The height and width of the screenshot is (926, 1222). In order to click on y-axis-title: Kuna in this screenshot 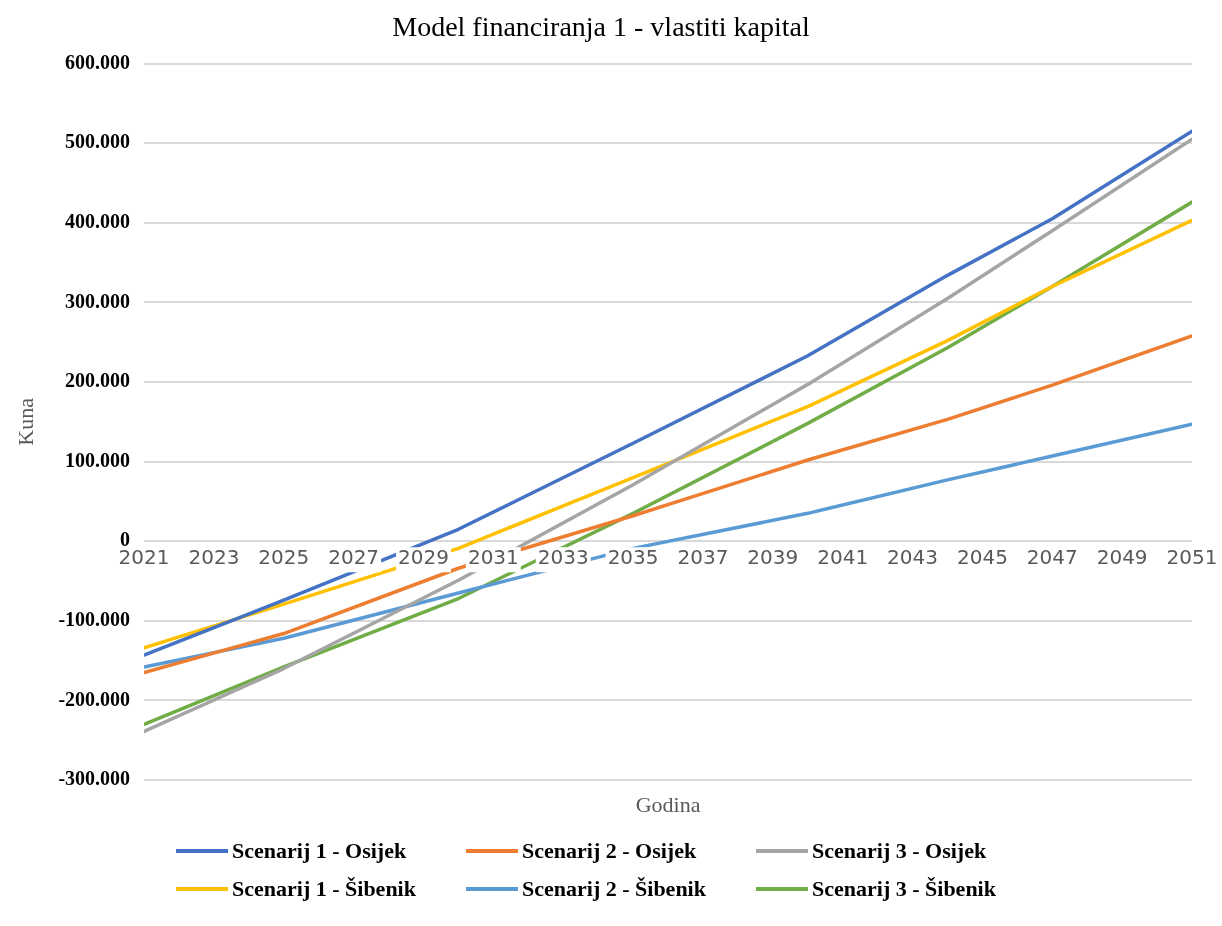, I will do `click(25, 421)`.